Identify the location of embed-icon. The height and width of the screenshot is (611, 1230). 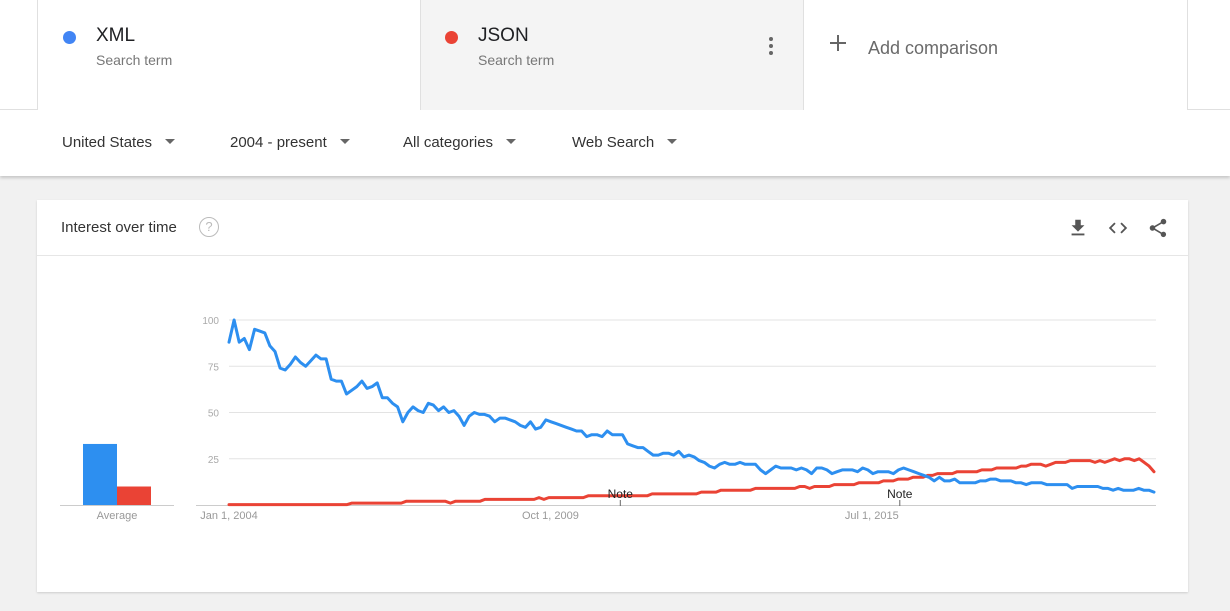
(1118, 228).